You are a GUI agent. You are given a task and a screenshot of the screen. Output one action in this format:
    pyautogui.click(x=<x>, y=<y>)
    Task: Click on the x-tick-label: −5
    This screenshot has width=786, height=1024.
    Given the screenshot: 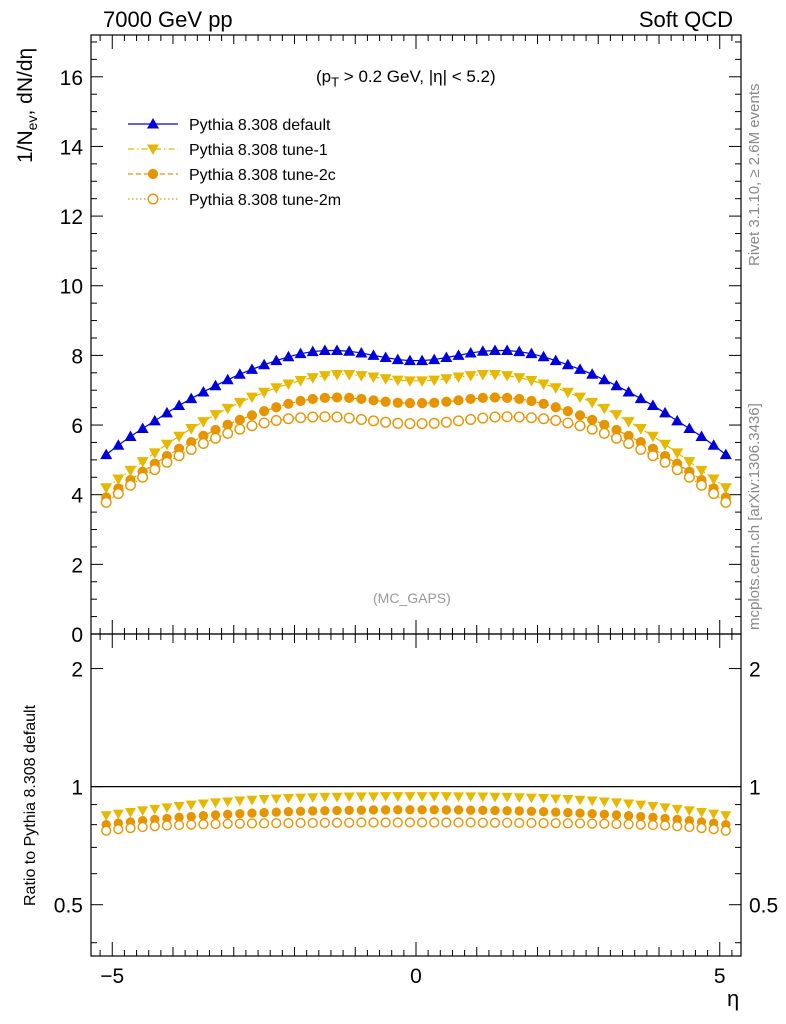 What is the action you would take?
    pyautogui.click(x=112, y=976)
    